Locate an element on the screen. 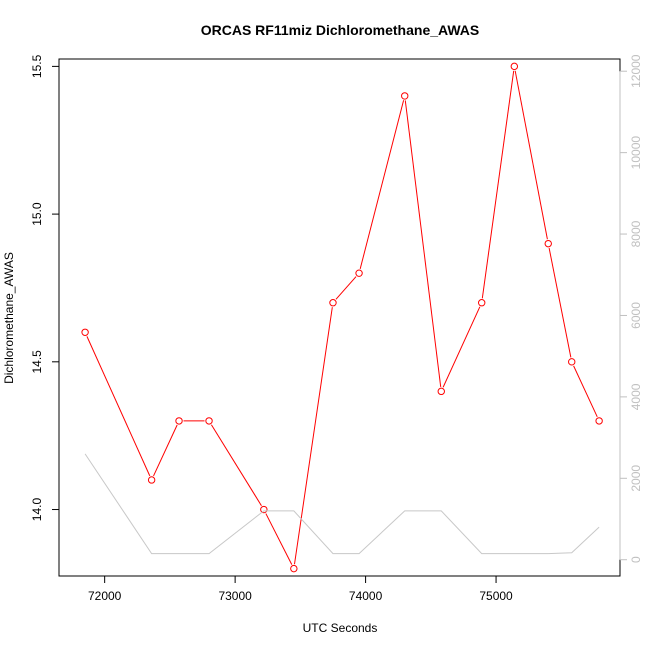 Image resolution: width=650 pixels, height=655 pixels. y2-tick-label: 6000 is located at coordinates (636, 315).